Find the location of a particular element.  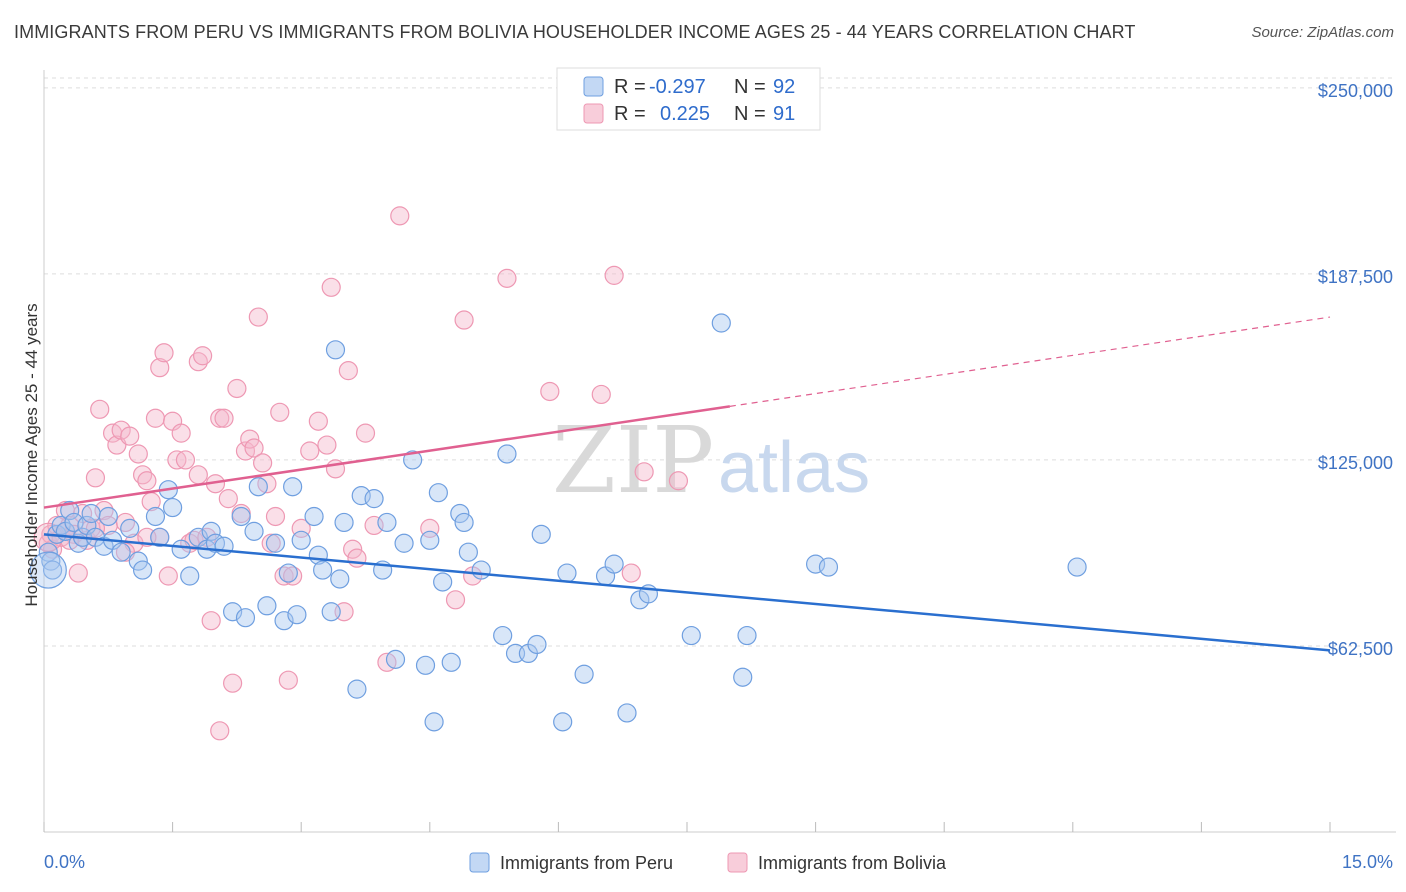

x-tick-label-end: 15.0% is located at coordinates (1367, 862).